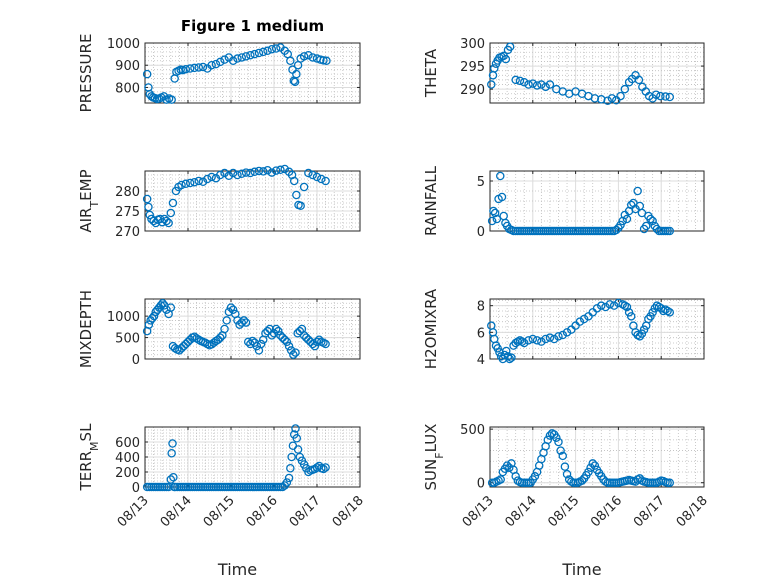 The height and width of the screenshot is (583, 778). What do you see at coordinates (472, 67) in the screenshot?
I see `y-tick-label: 295` at bounding box center [472, 67].